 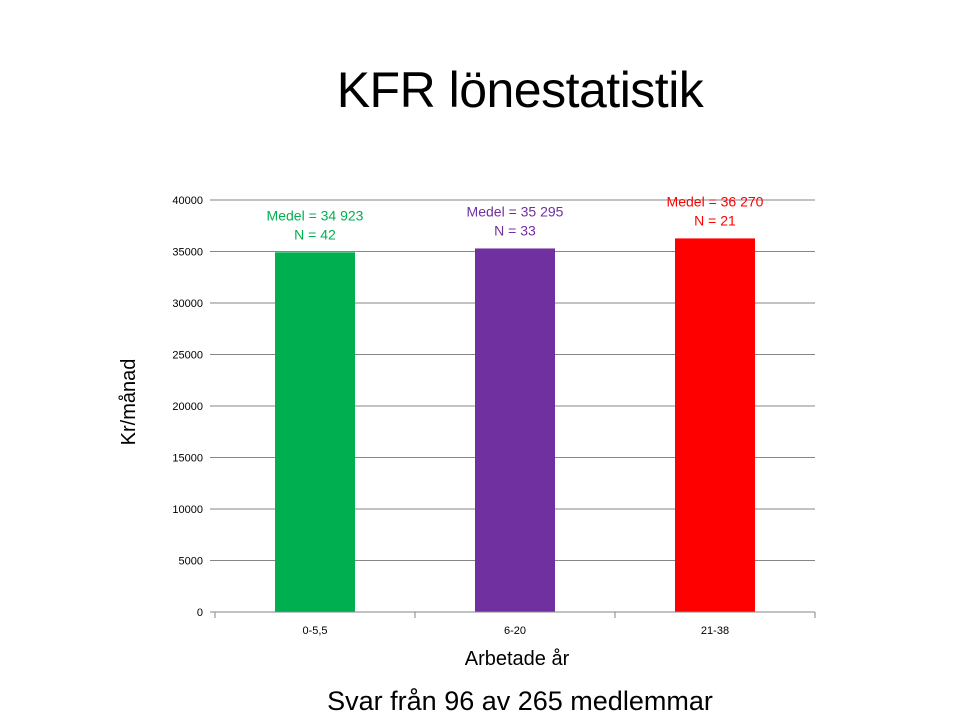 I want to click on bar-annotation-mean: Medel = 35 295, so click(x=515, y=211).